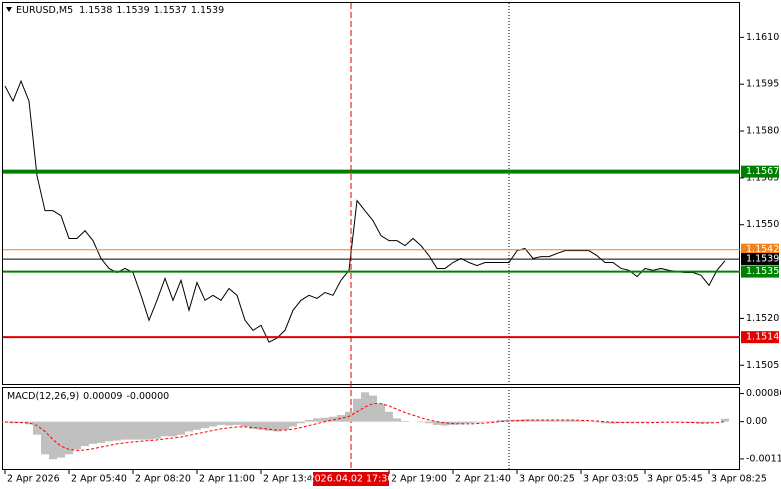 This screenshot has width=781, height=489. I want to click on level-label: 1.1542, so click(762, 249).